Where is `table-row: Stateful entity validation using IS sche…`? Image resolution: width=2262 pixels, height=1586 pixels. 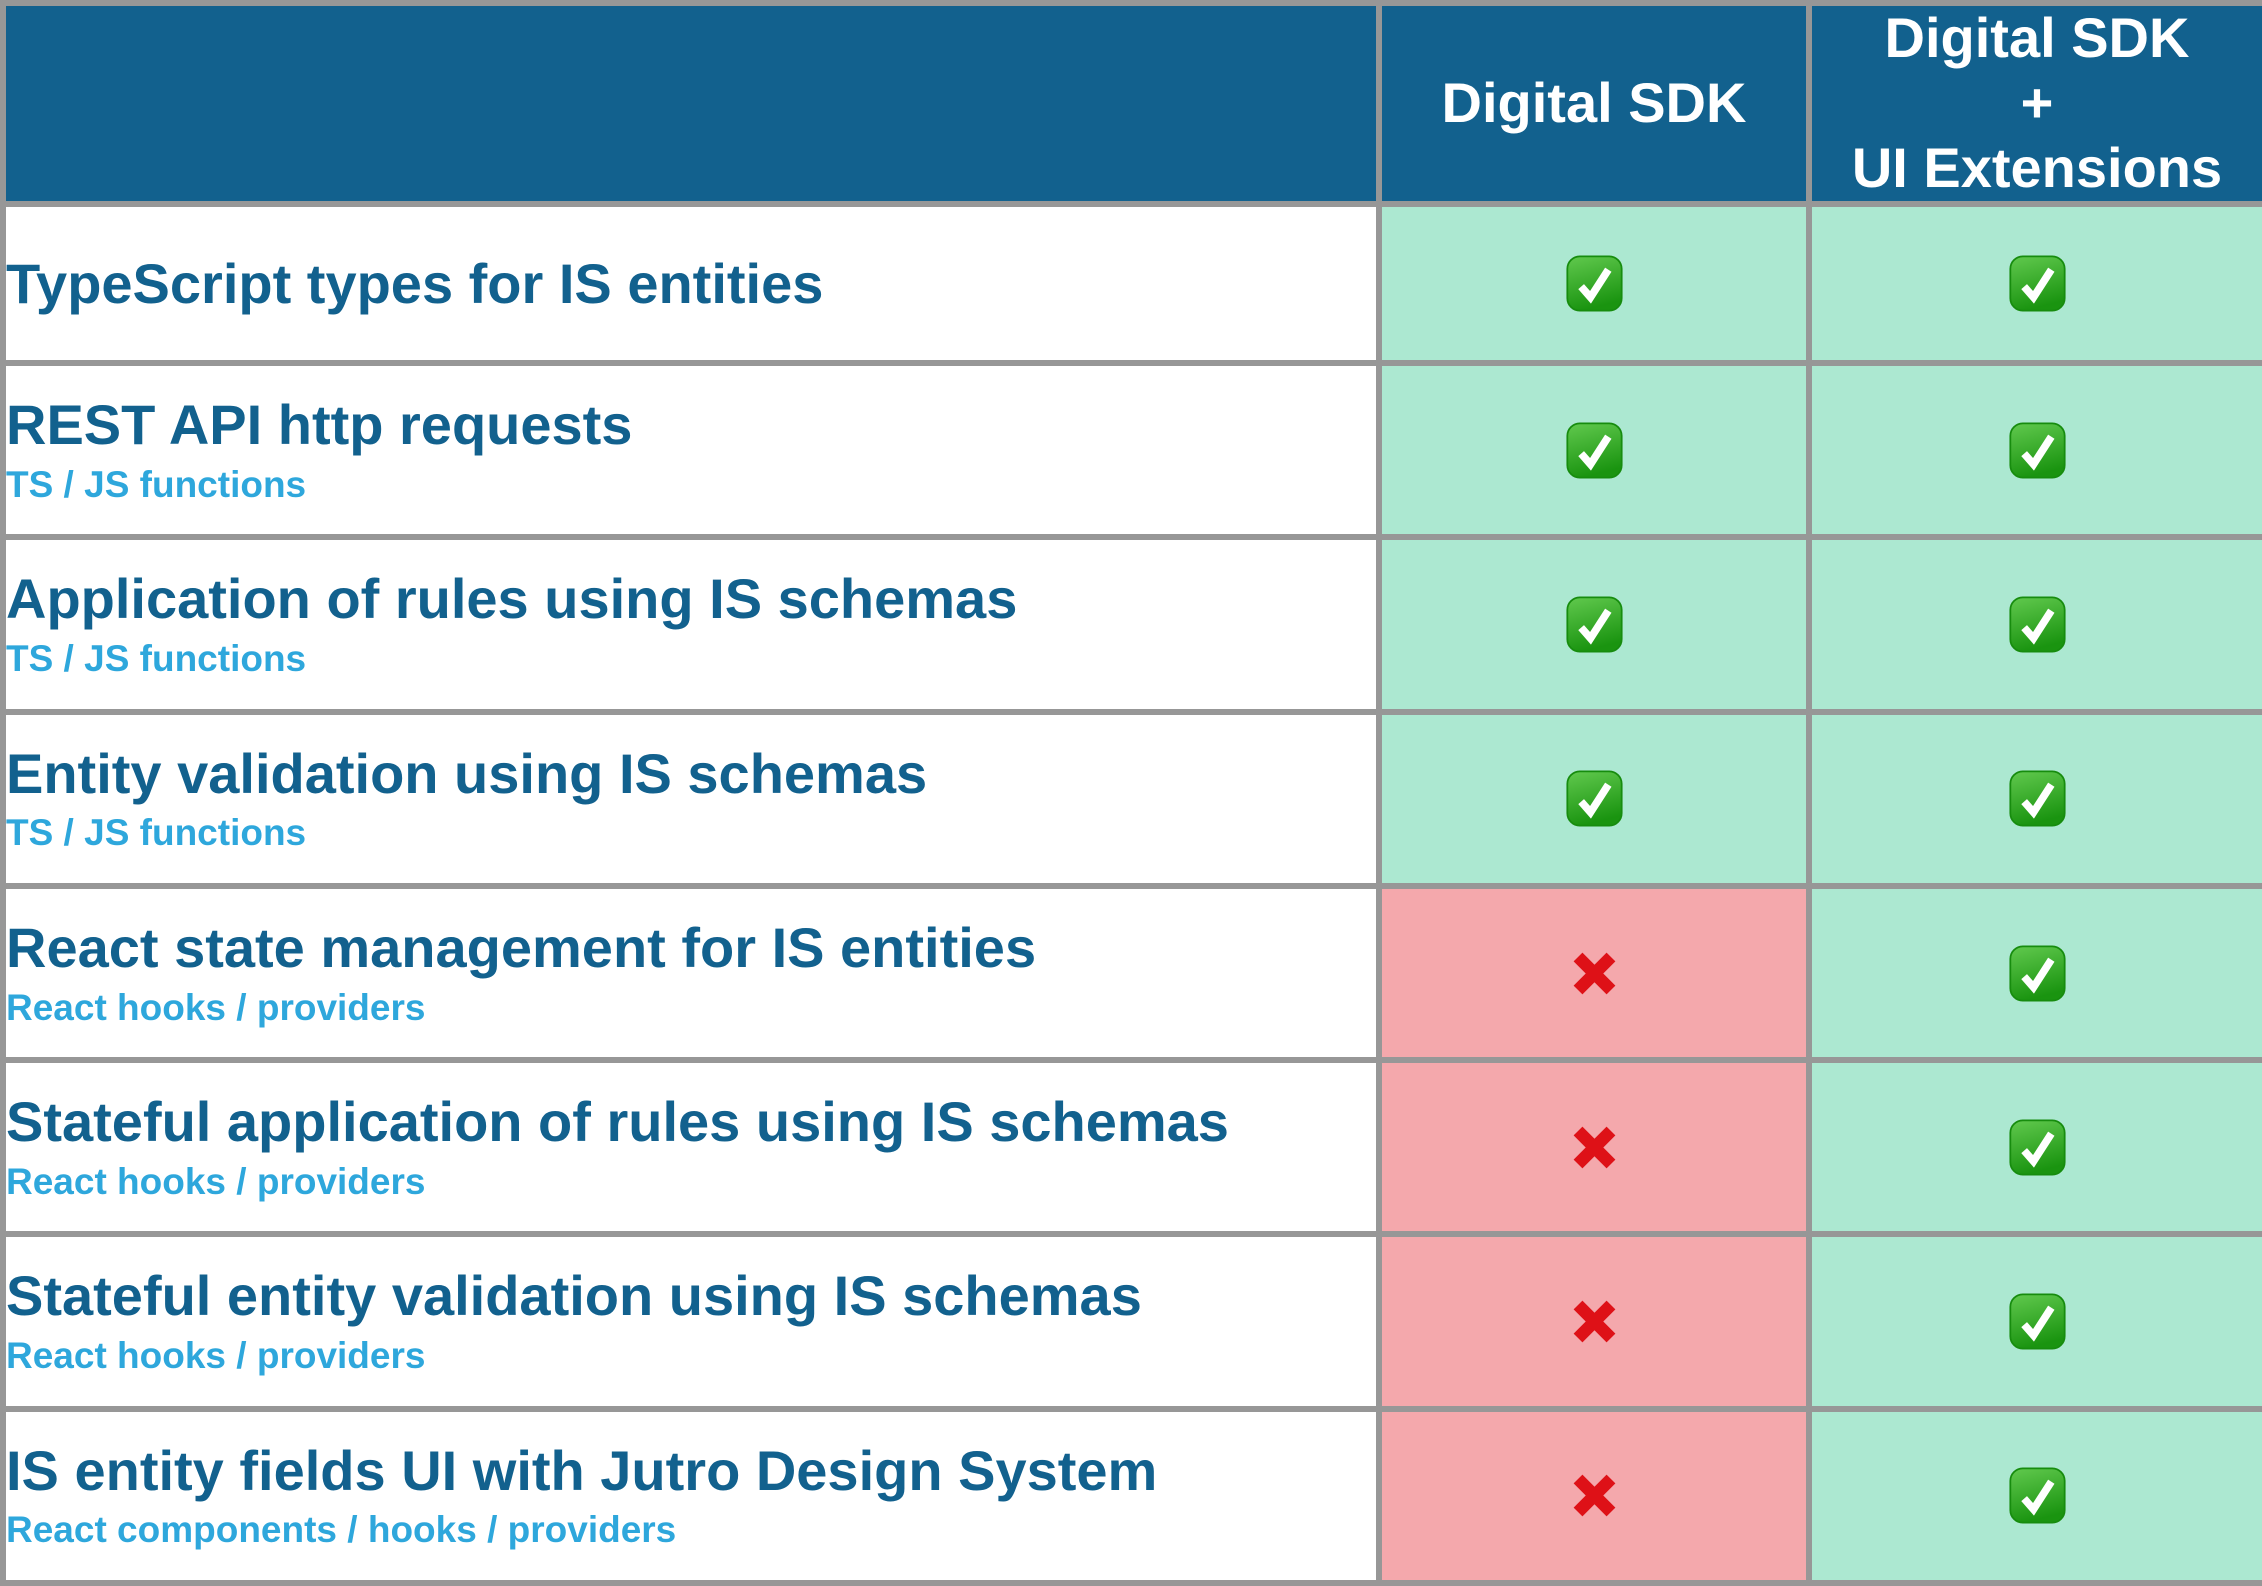 table-row: Stateful entity validation using IS sche… is located at coordinates (1131, 1321).